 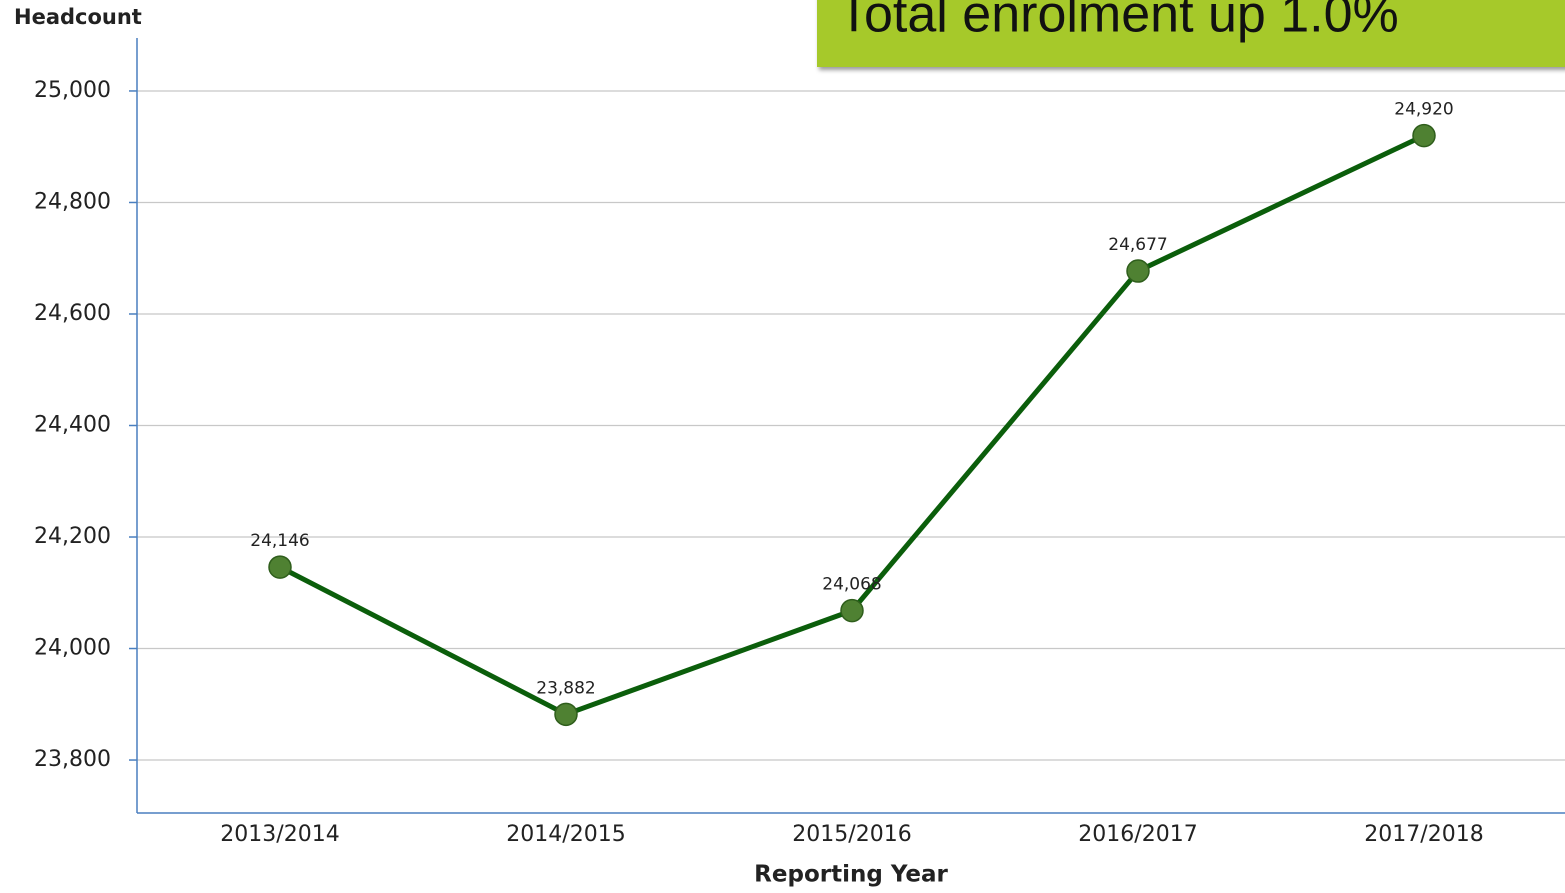 I want to click on x-tick-label: 2017/2018, so click(x=1423, y=834).